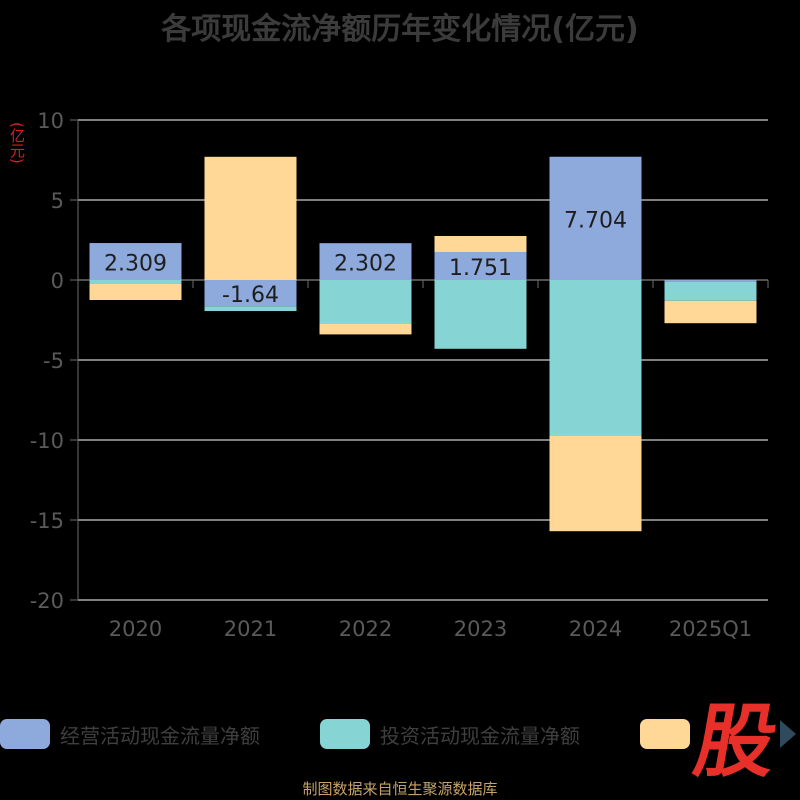 The image size is (800, 800). I want to click on y-tick-label: -15, so click(47, 521).